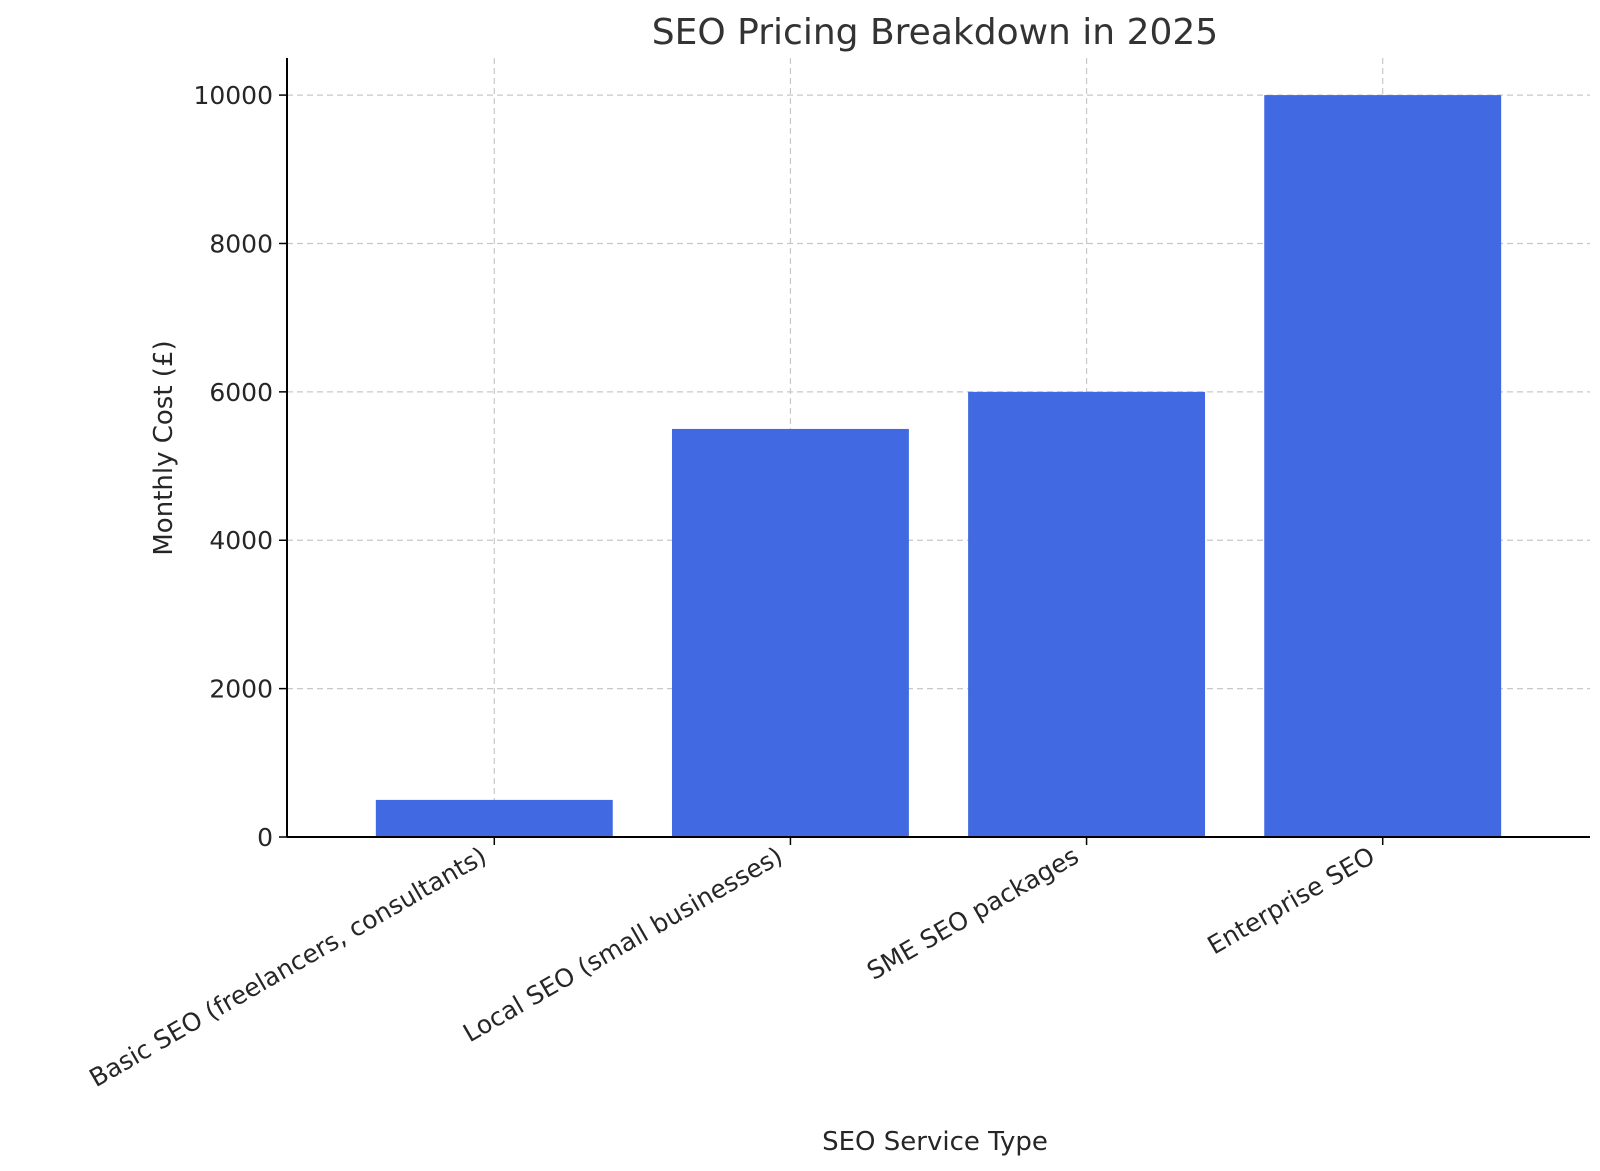 This screenshot has height=1171, width=1600. Describe the element at coordinates (935, 1142) in the screenshot. I see `x-axis-label: SEO Service Type` at that location.